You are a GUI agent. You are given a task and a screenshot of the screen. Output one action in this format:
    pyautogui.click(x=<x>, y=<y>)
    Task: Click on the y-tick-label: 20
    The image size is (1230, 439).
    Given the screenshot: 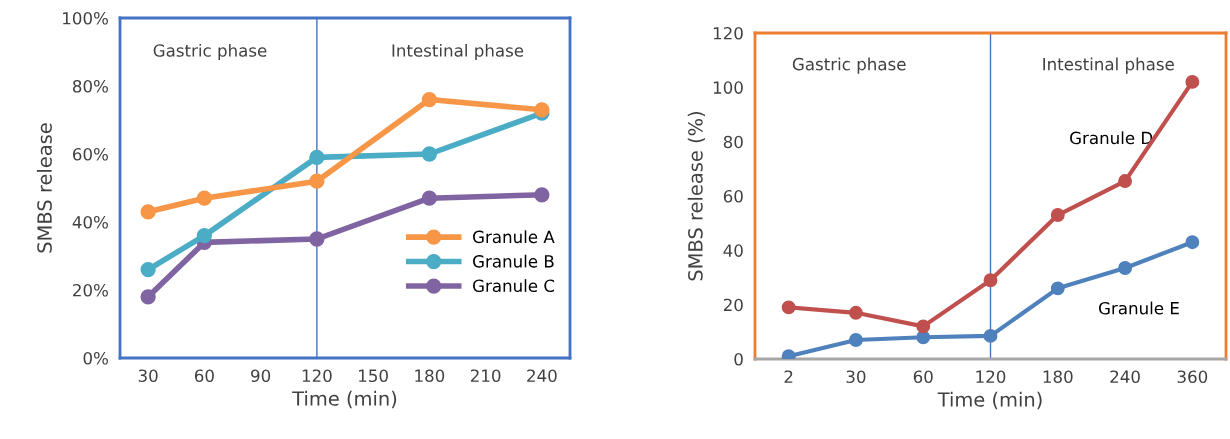 What is the action you would take?
    pyautogui.click(x=733, y=305)
    